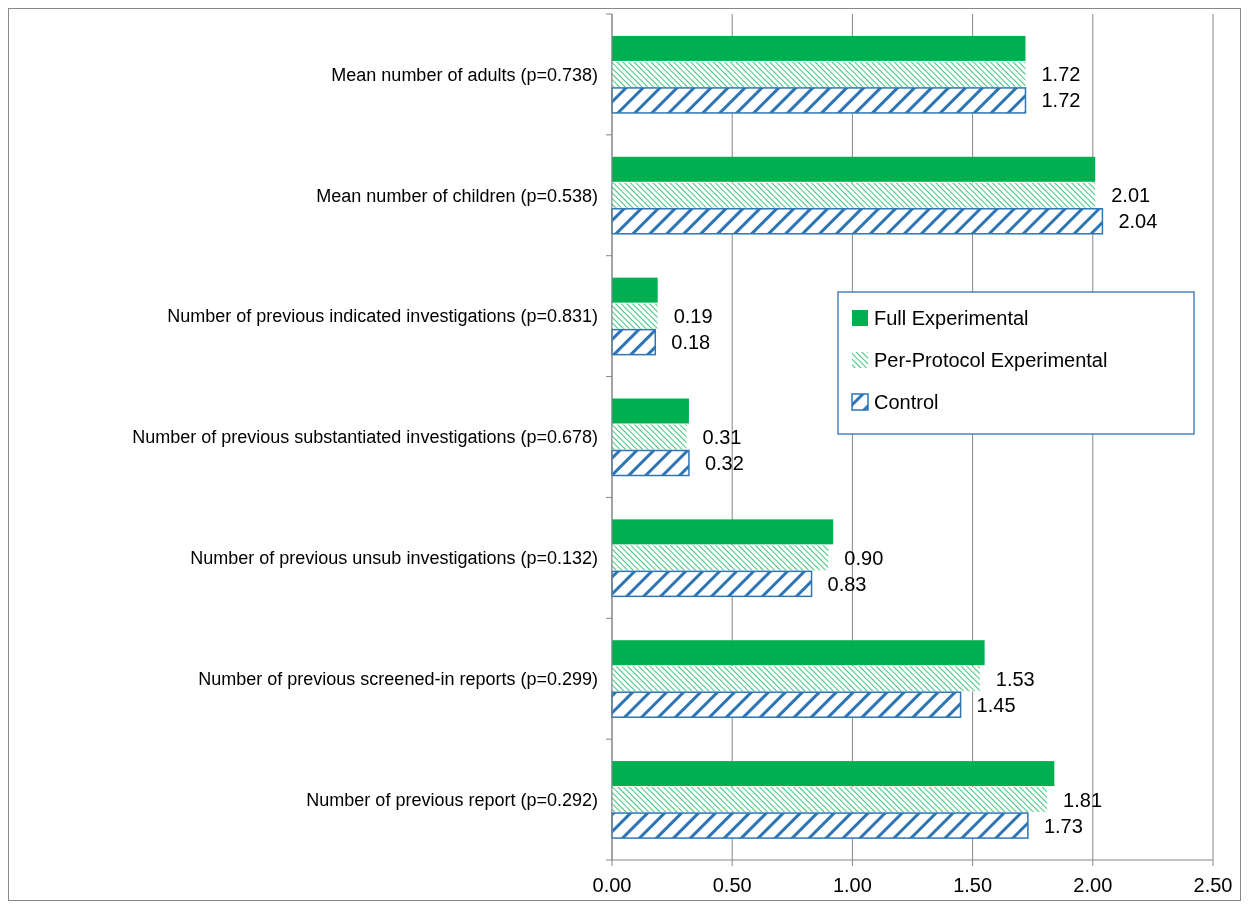 The image size is (1249, 909). I want to click on data-label: 1.53, so click(1015, 678).